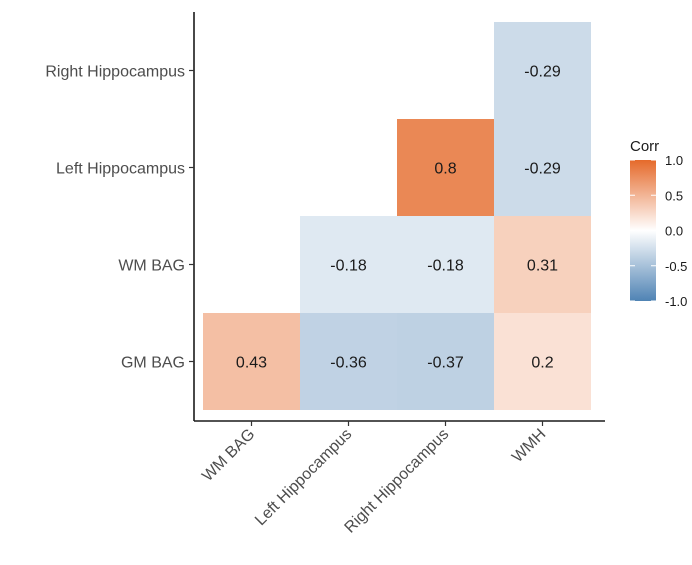 The height and width of the screenshot is (565, 692). I want to click on heatmap-value-label: 0.43, so click(251, 363).